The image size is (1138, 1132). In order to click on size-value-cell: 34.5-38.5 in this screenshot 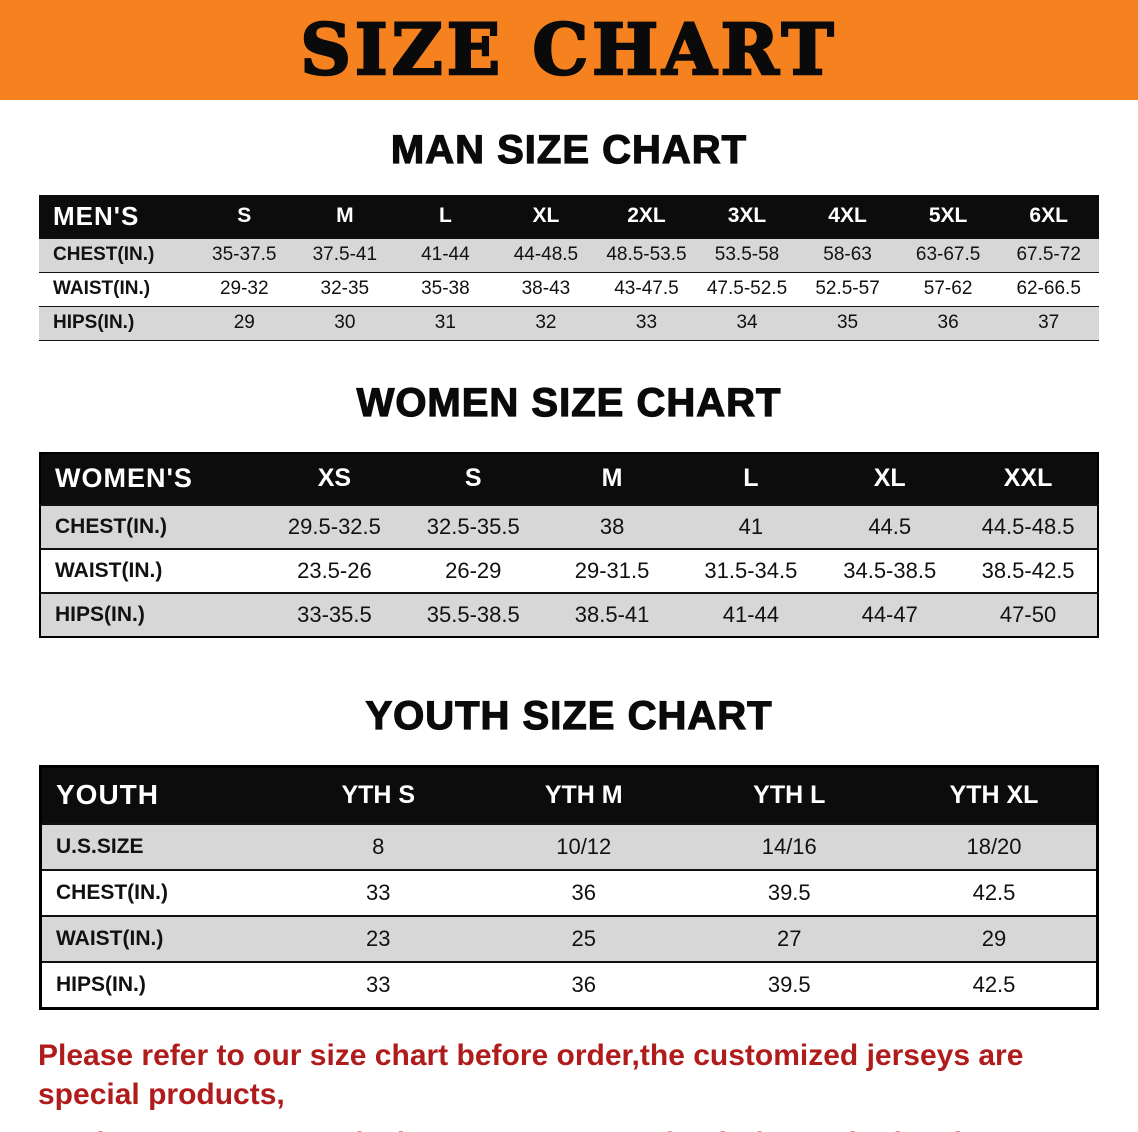, I will do `click(890, 570)`.